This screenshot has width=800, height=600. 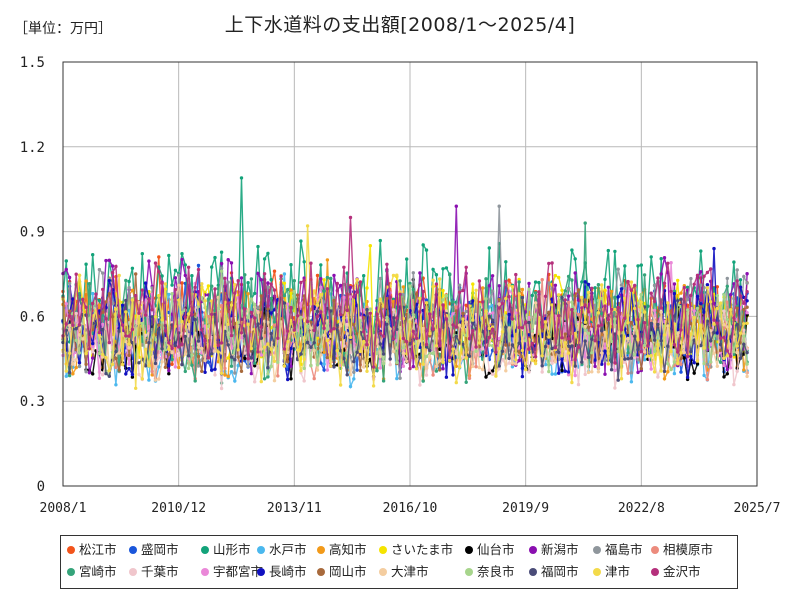 What do you see at coordinates (98, 571) in the screenshot?
I see `legend-label: 宮崎市` at bounding box center [98, 571].